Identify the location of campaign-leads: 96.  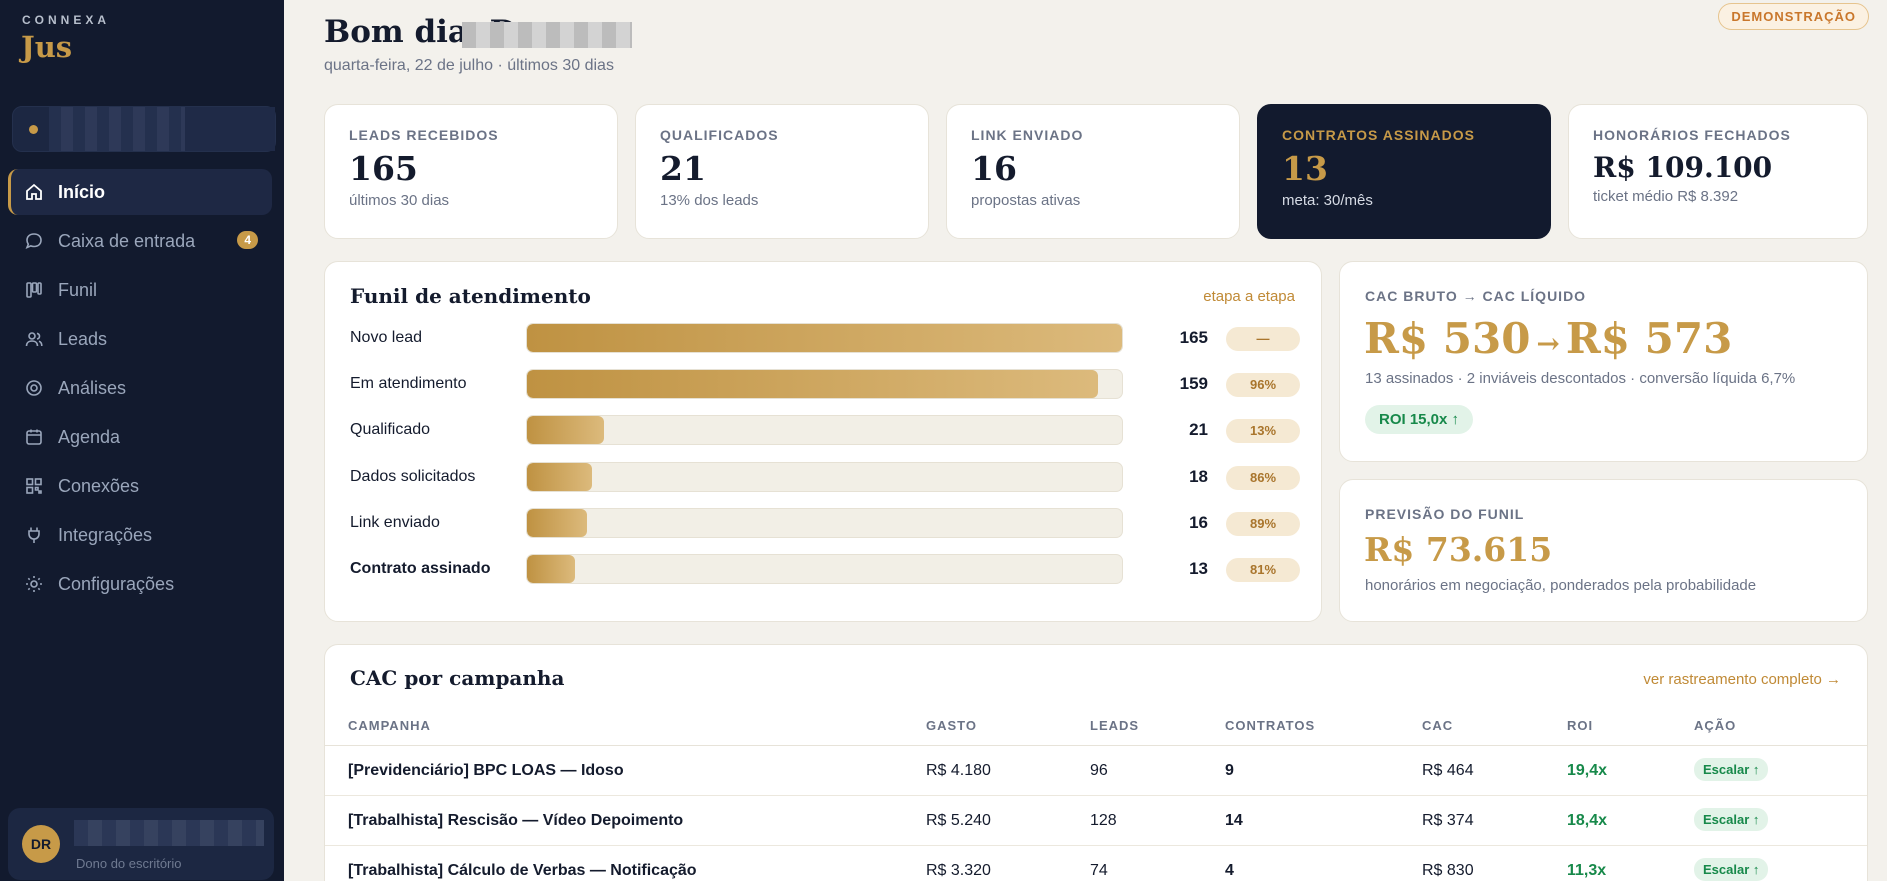
(1099, 770).